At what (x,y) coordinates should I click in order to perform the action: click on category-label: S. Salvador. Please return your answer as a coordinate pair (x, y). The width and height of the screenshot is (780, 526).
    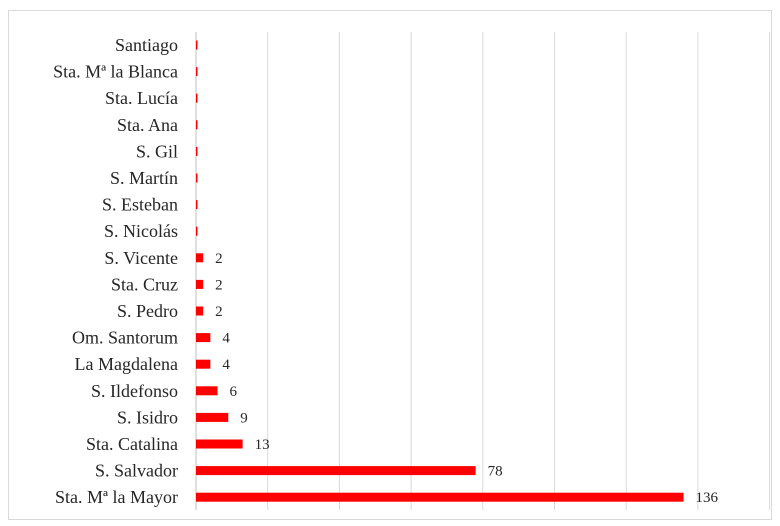
    Looking at the image, I should click on (136, 471).